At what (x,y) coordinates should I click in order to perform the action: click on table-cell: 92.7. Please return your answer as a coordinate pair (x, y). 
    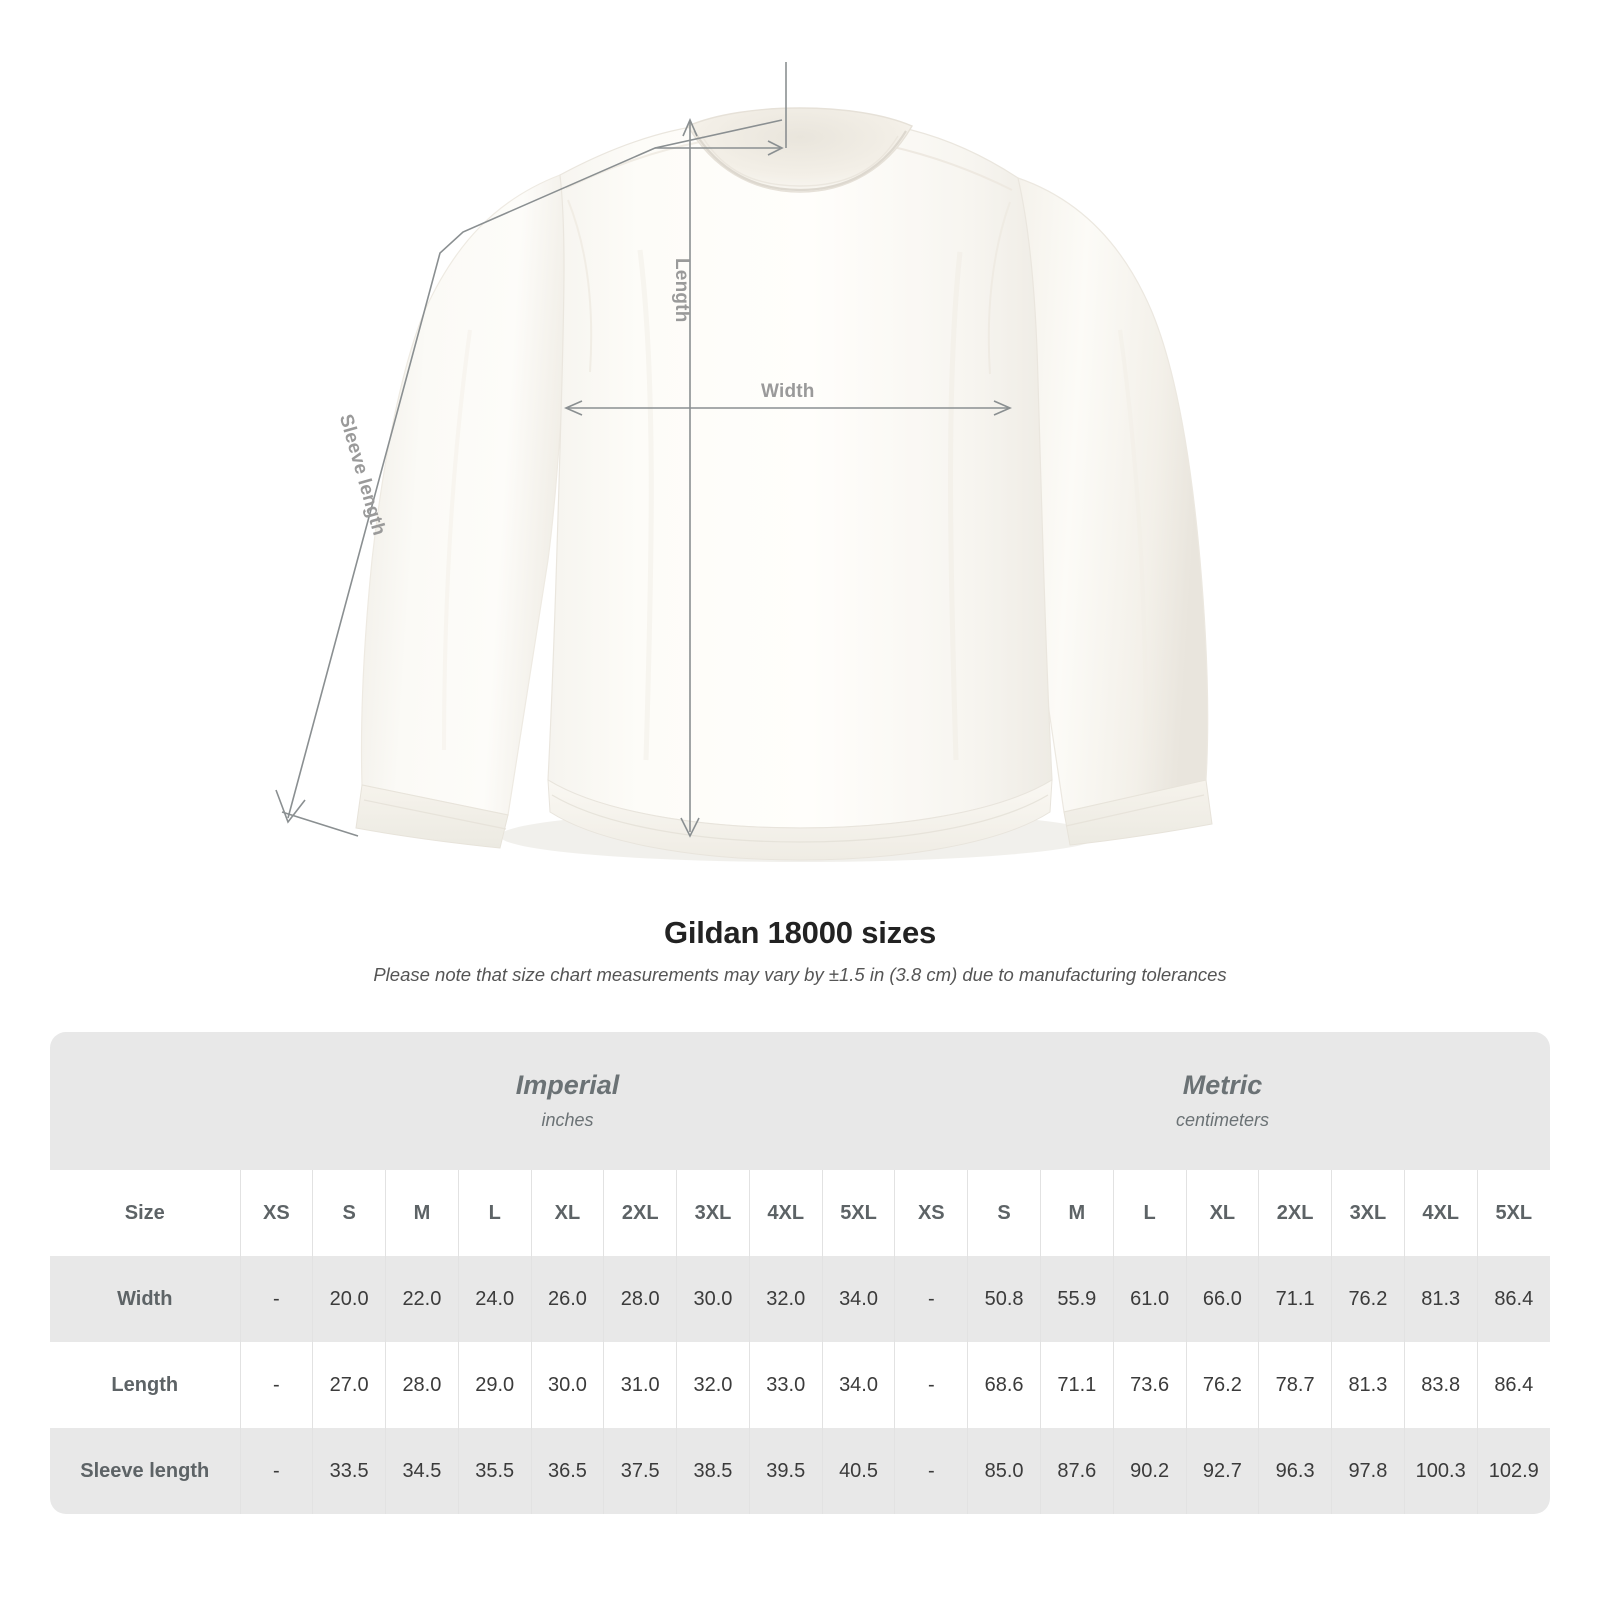
    Looking at the image, I should click on (1222, 1471).